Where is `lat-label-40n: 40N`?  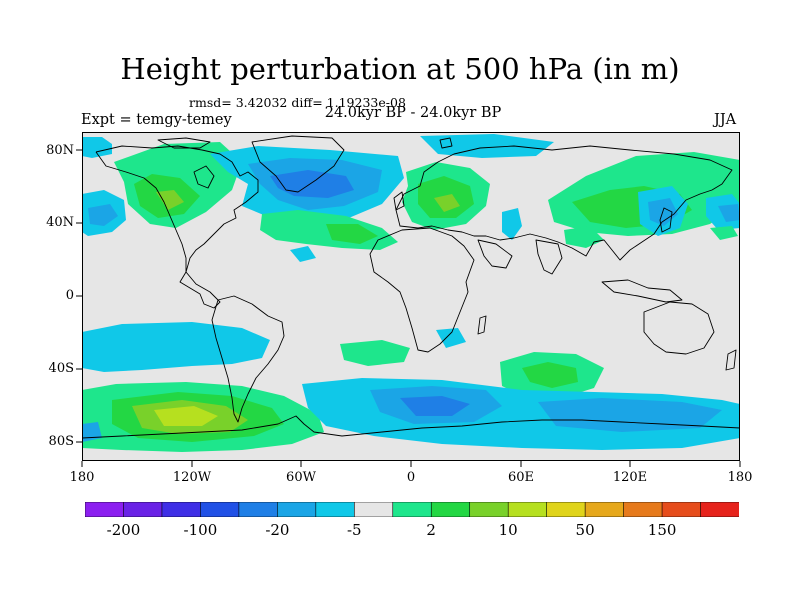
lat-label-40n: 40N is located at coordinates (60, 222).